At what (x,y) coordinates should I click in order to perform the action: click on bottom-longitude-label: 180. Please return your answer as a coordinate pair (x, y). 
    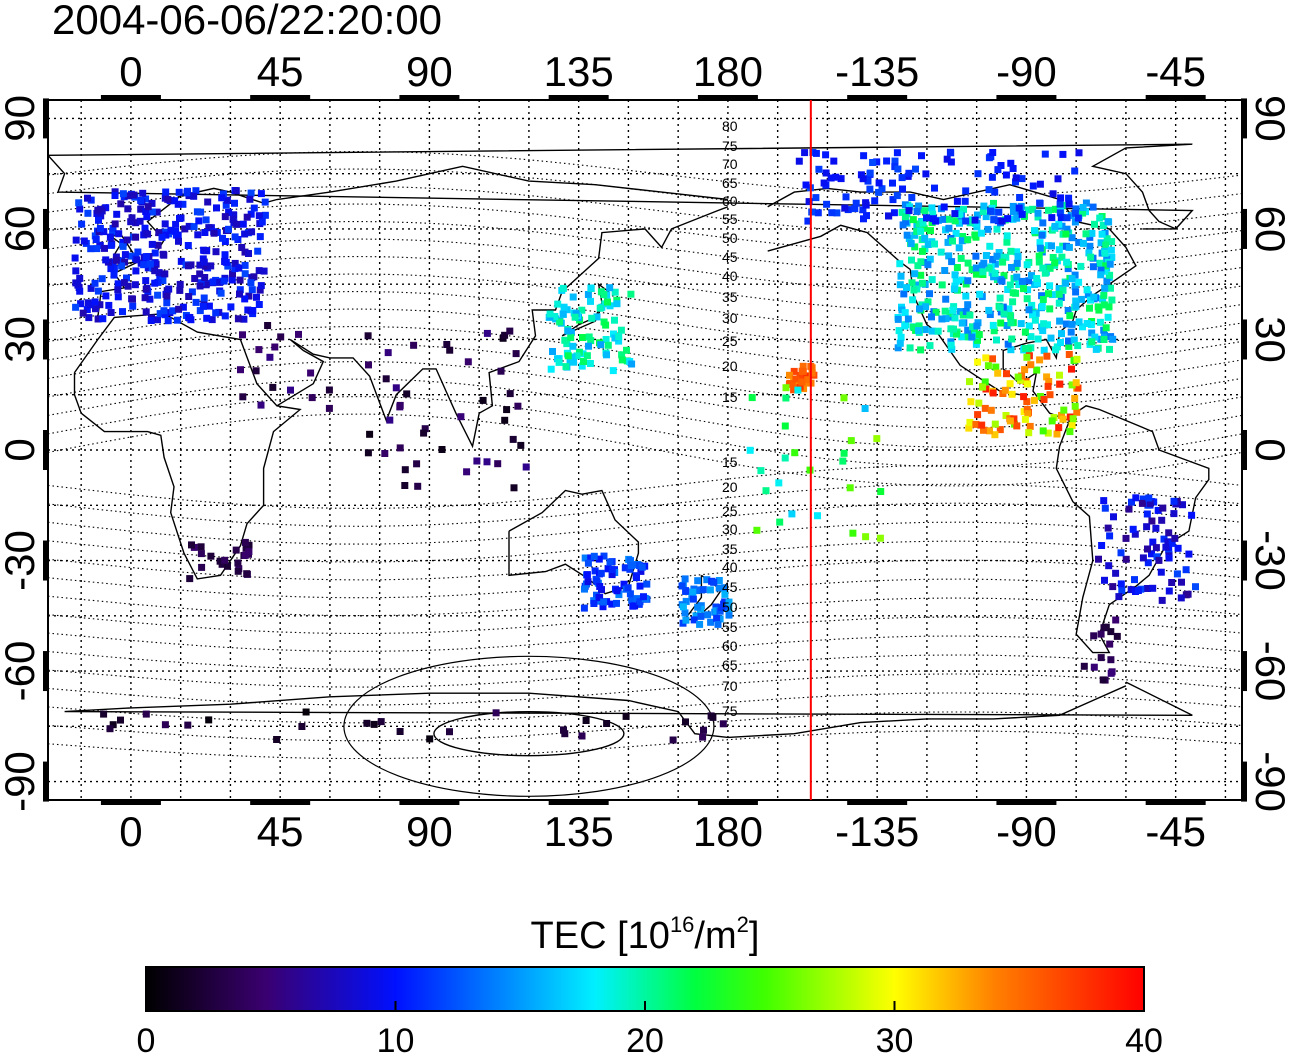
    Looking at the image, I should click on (728, 831).